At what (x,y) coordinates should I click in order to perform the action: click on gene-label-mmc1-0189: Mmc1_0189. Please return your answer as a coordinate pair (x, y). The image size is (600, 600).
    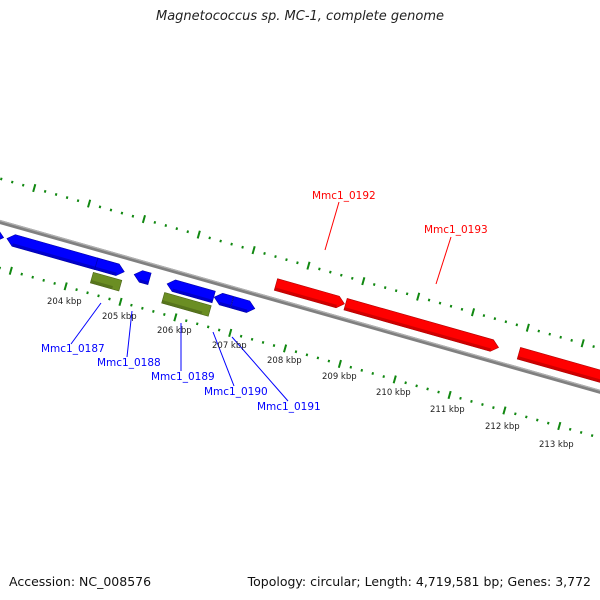
    Looking at the image, I should click on (183, 377).